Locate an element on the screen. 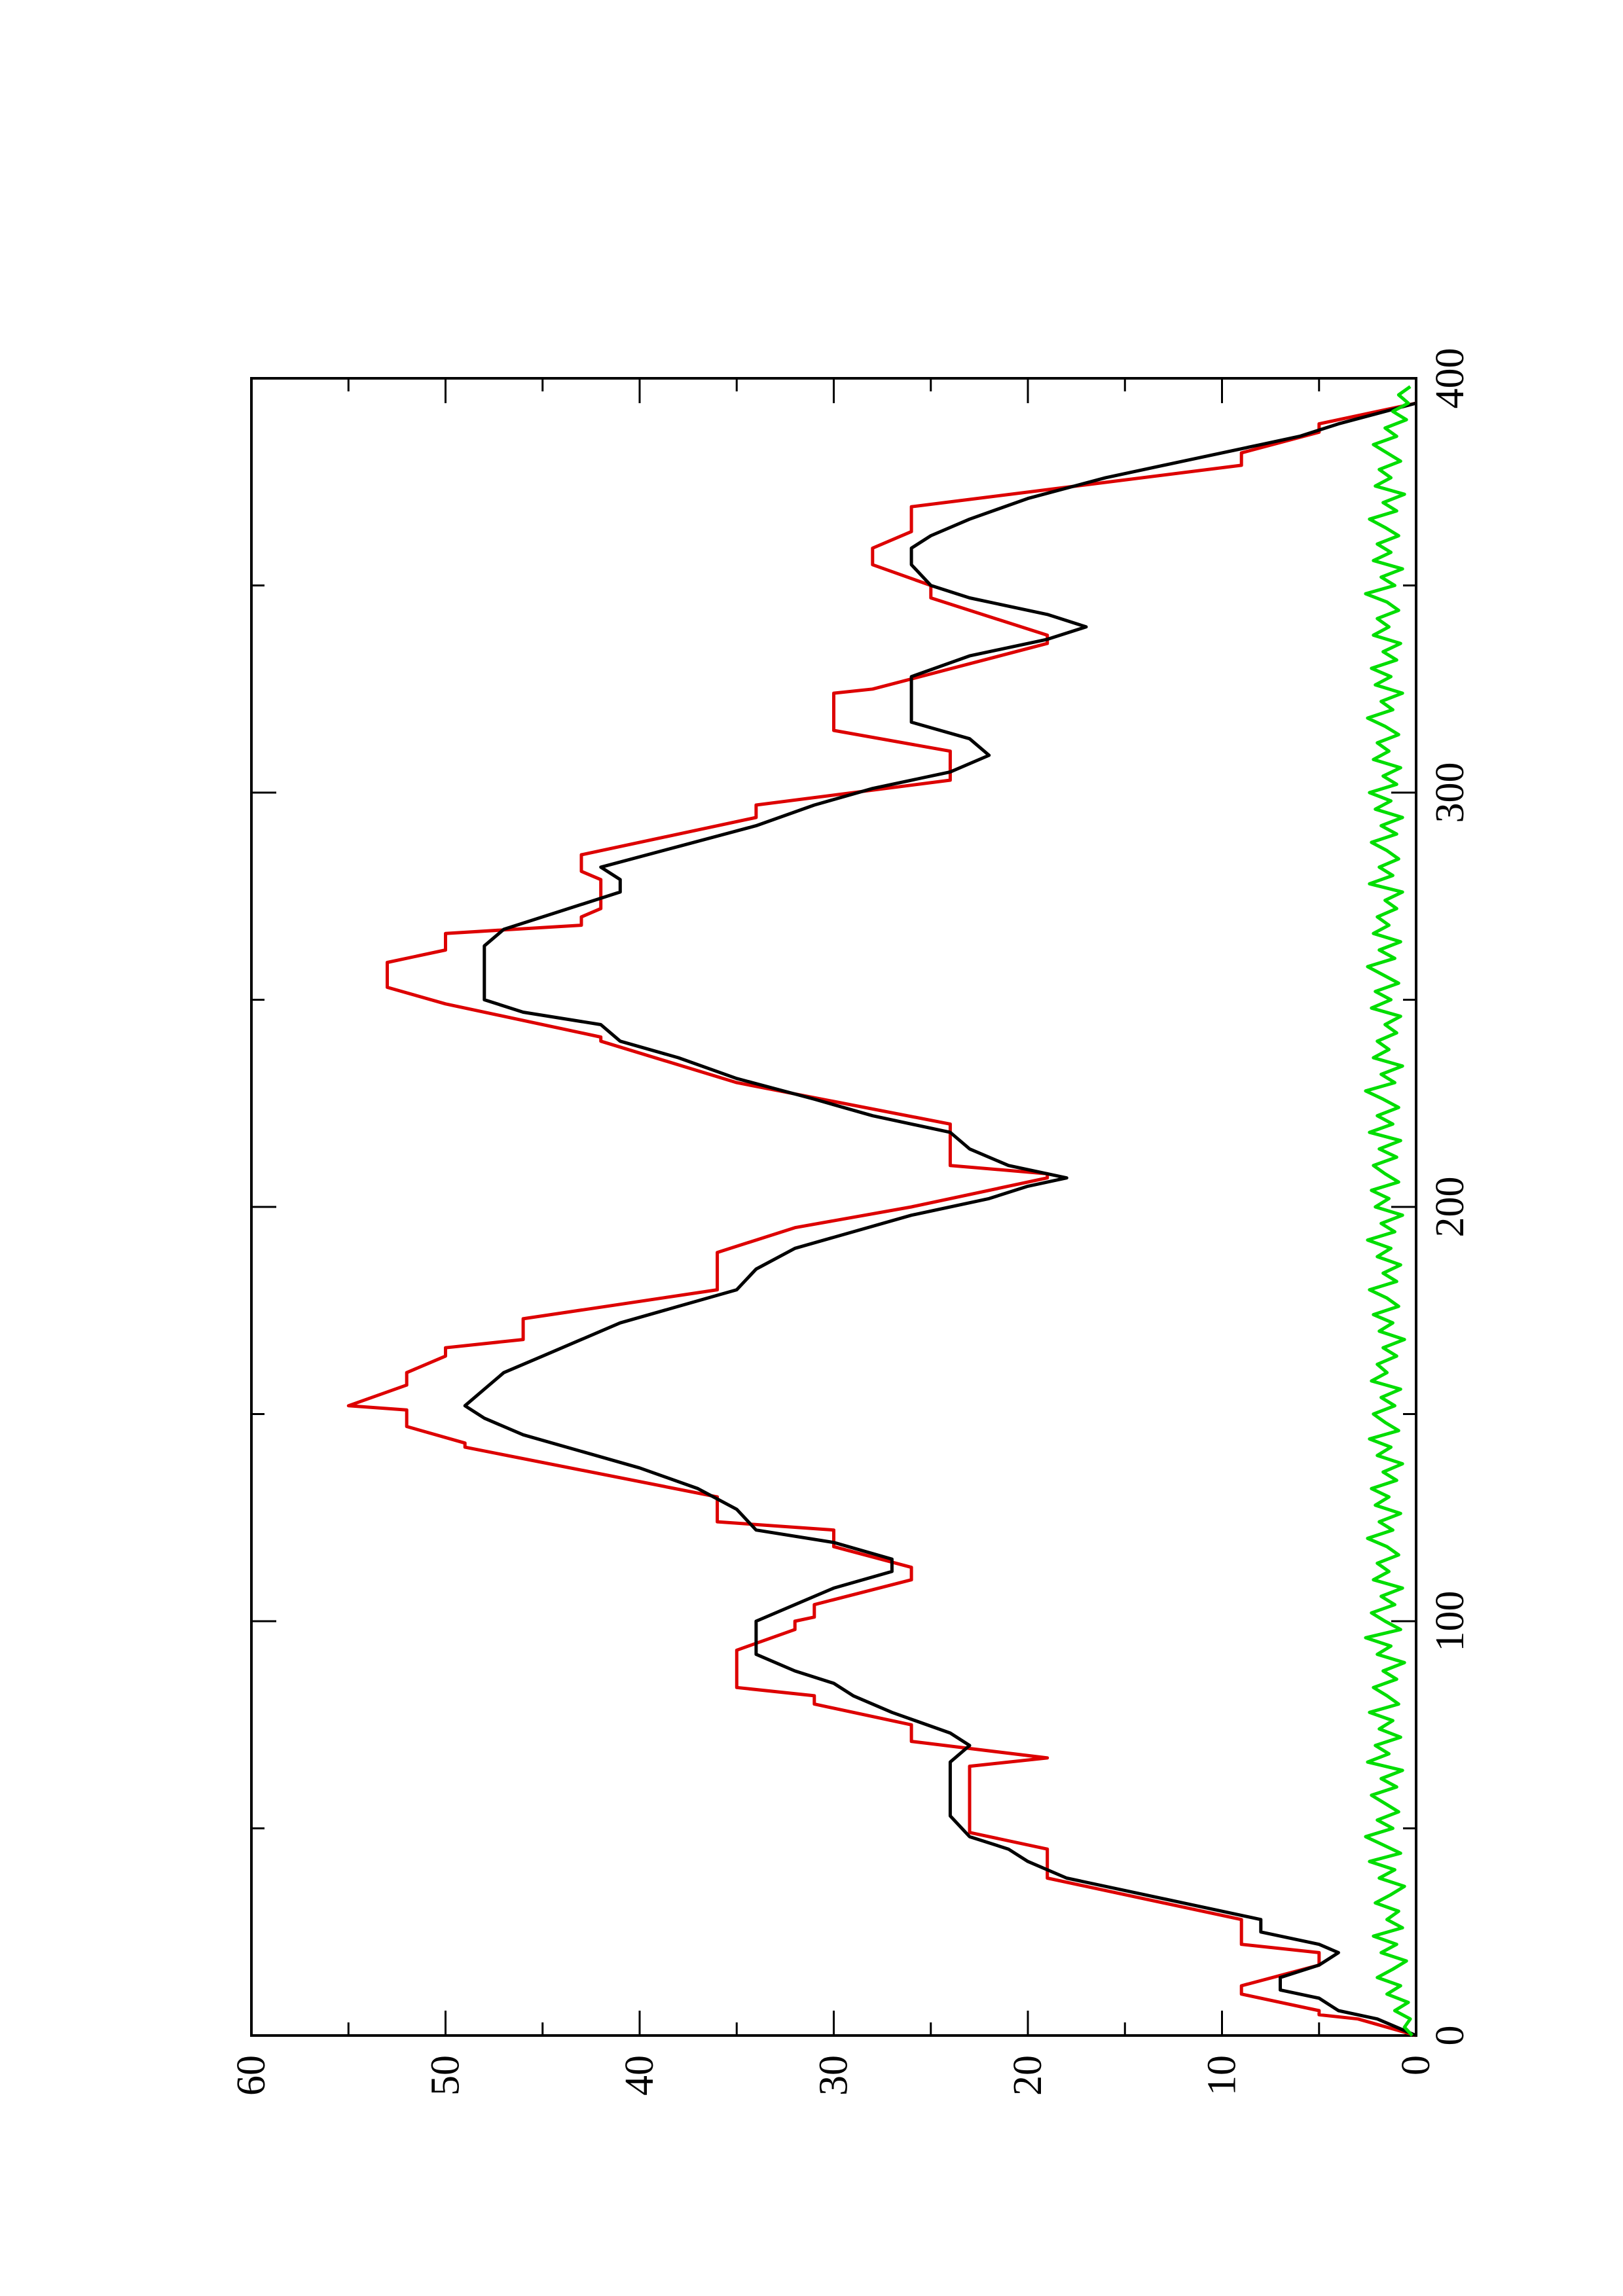 This screenshot has width=1623, height=2296. y-tick-label: 30 is located at coordinates (834, 2075).